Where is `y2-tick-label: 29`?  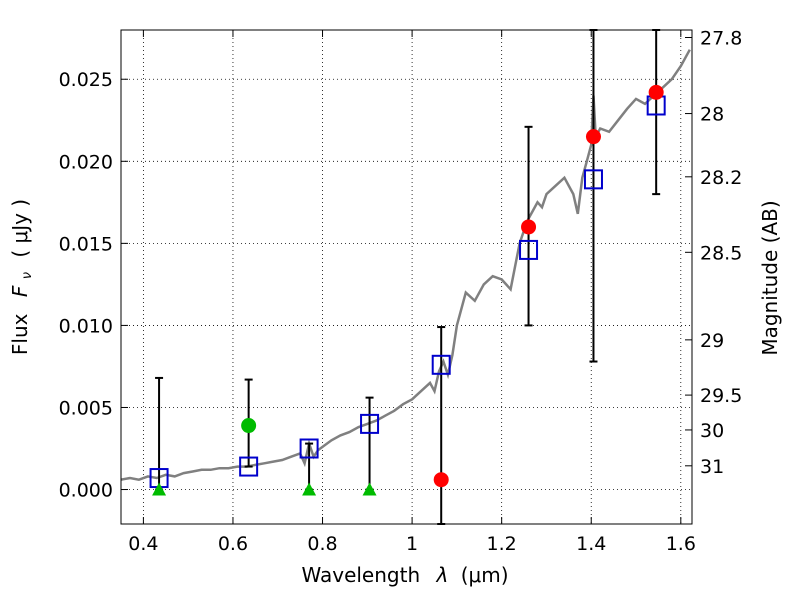 y2-tick-label: 29 is located at coordinates (712, 341).